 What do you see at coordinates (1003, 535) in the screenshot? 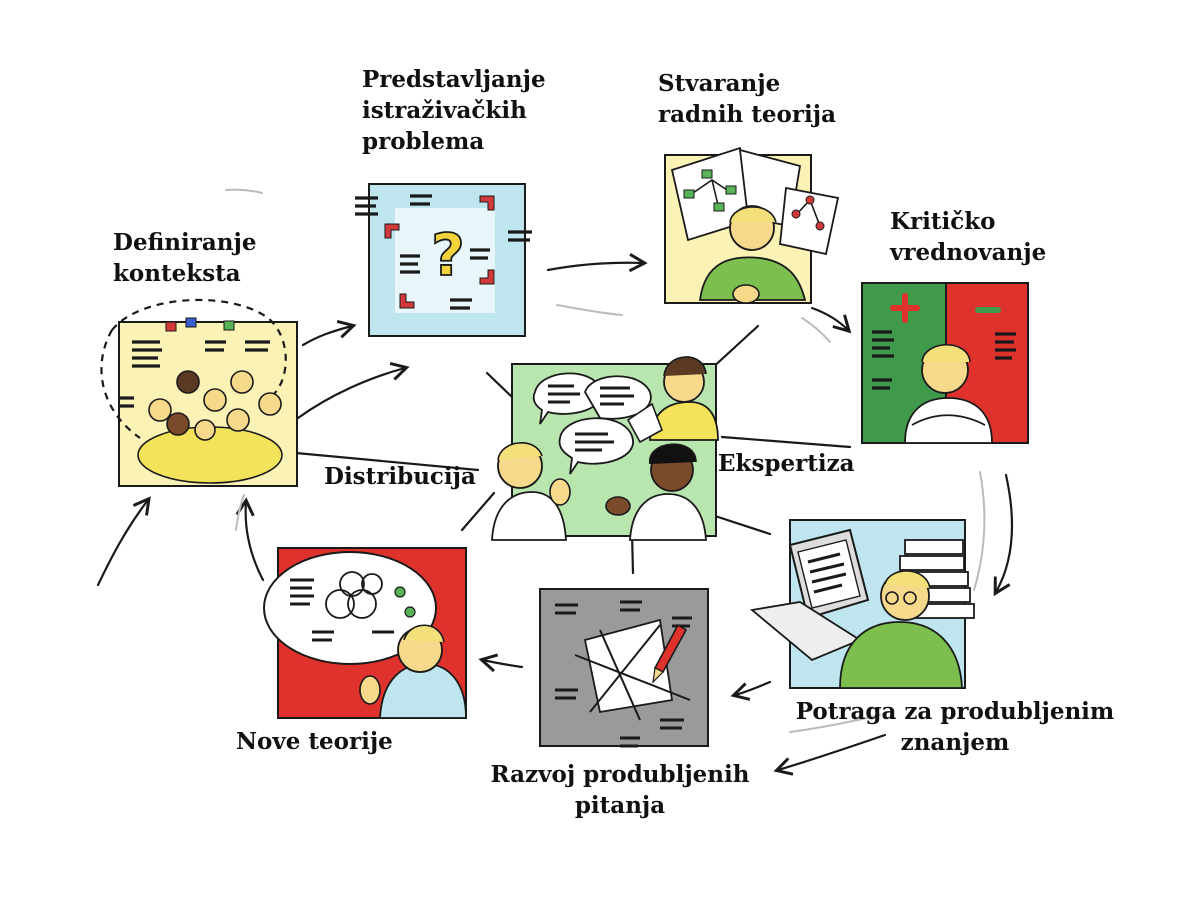
I see `arrow-critique-to-search` at bounding box center [1003, 535].